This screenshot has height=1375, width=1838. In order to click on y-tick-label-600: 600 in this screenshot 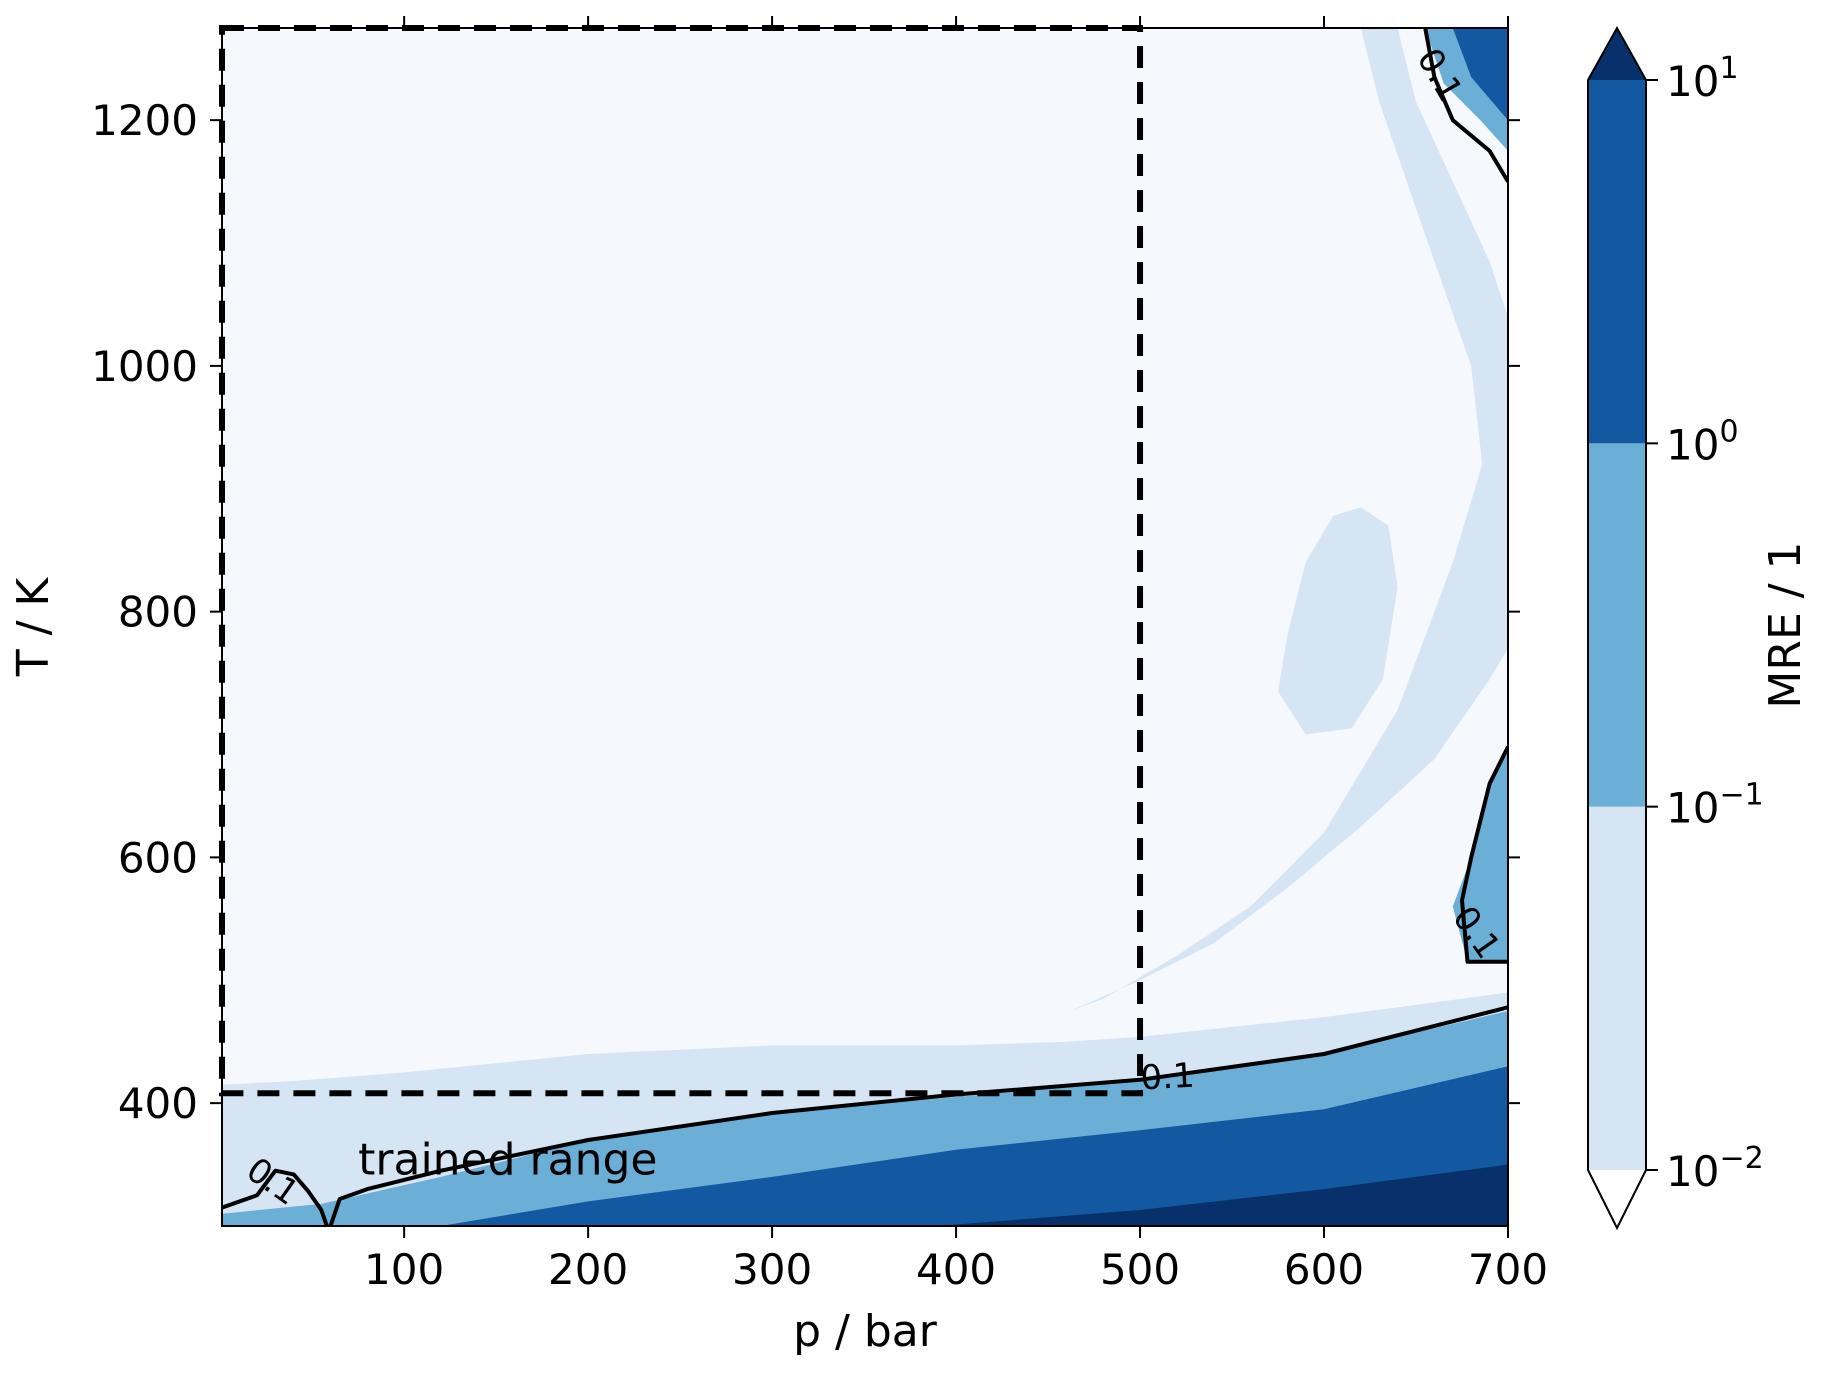, I will do `click(158, 857)`.